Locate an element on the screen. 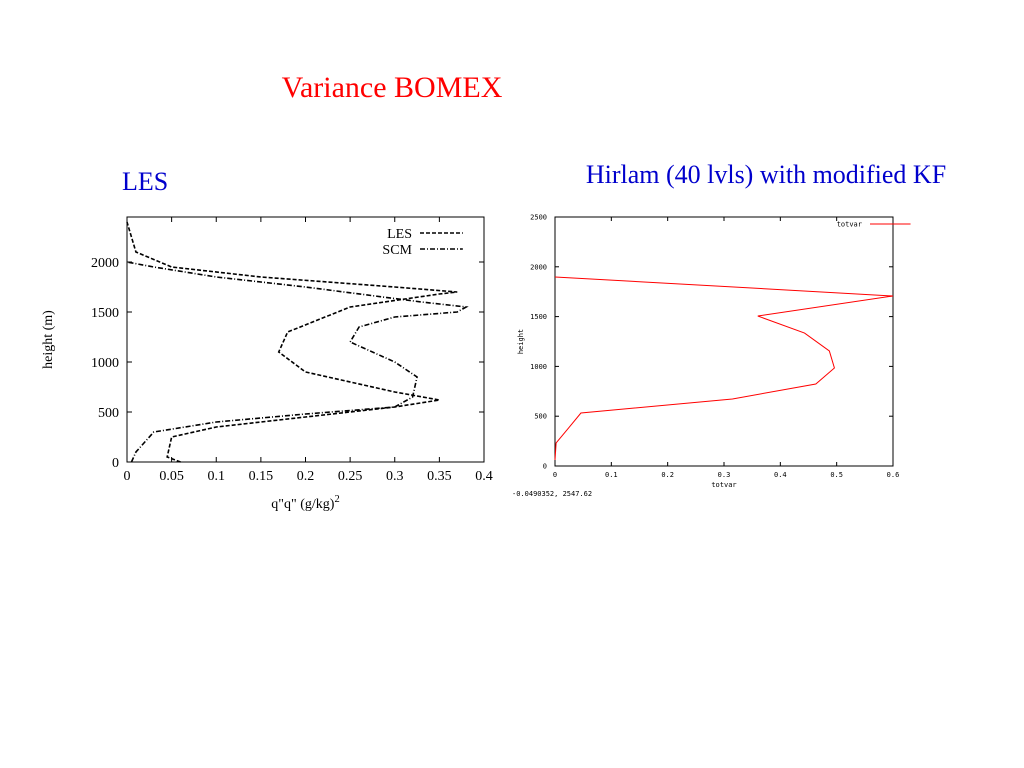 Image resolution: width=1024 pixels, height=768 pixels. x-axis-label-text: totvar is located at coordinates (723, 485).